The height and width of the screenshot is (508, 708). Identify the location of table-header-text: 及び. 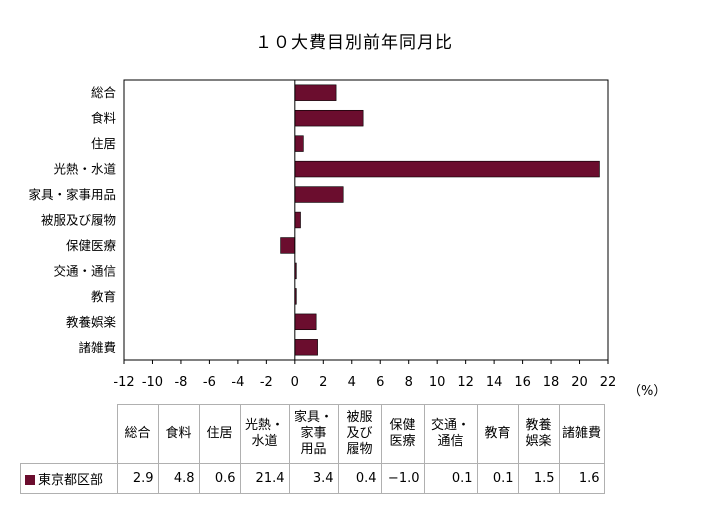
(359, 433).